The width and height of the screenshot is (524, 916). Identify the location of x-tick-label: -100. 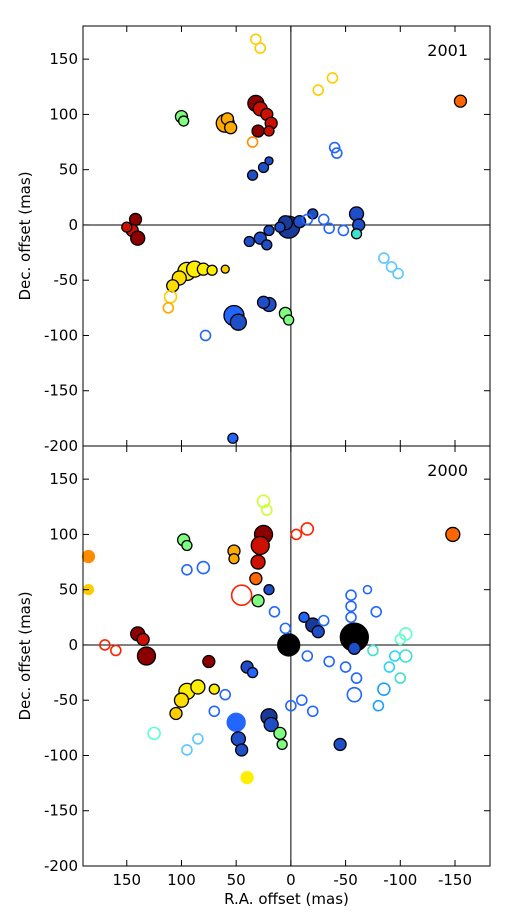
(400, 880).